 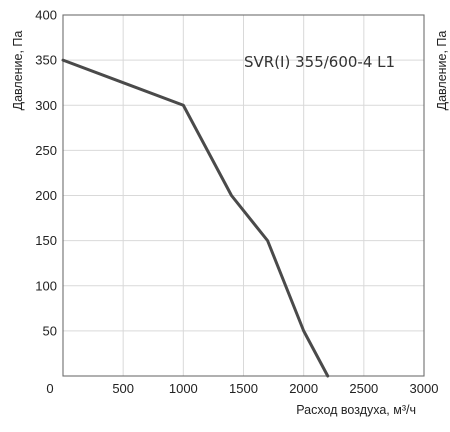 I want to click on y-tick-label: 100, so click(x=46, y=285).